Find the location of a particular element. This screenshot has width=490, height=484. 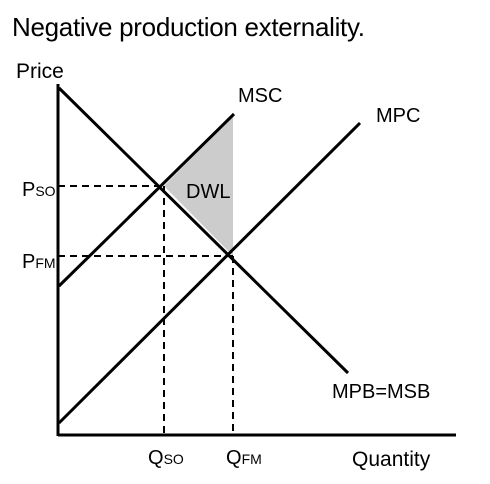

dwl-area is located at coordinates (198, 186).